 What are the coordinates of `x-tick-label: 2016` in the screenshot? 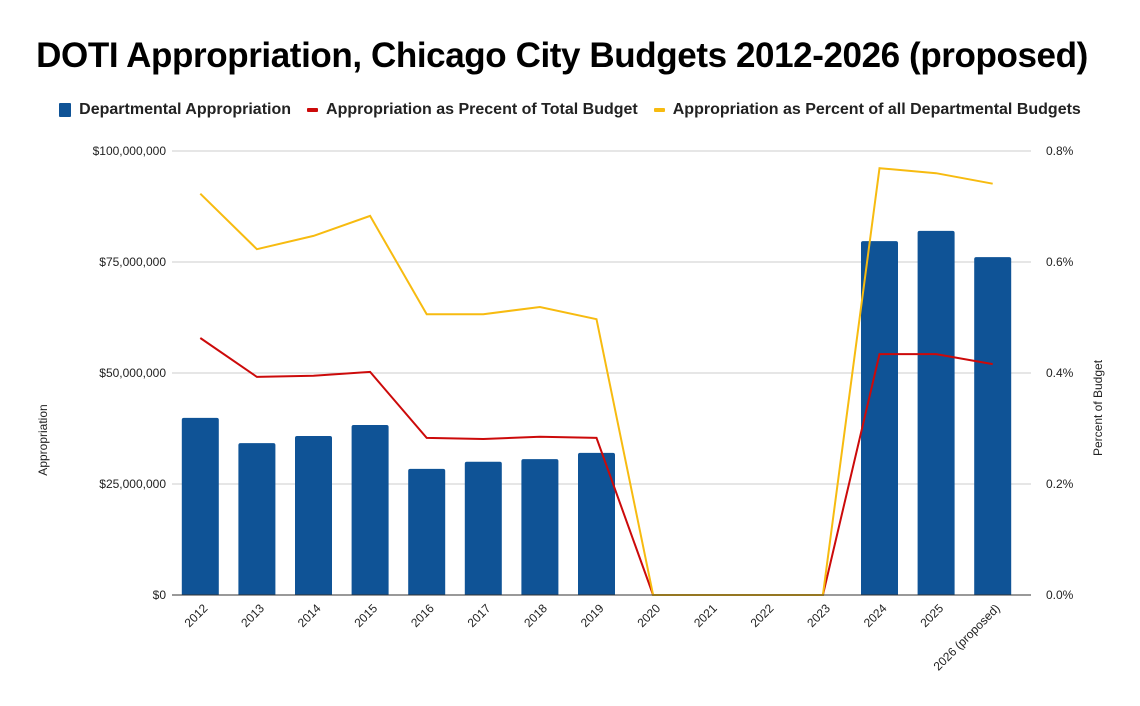 It's located at (422, 615).